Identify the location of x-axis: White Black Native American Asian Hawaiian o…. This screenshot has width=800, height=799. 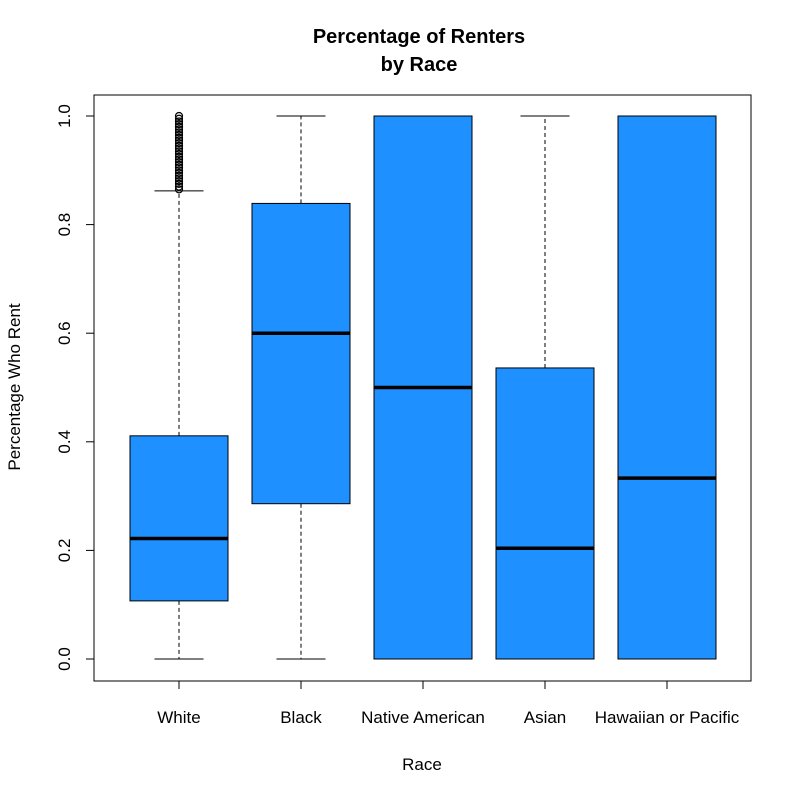
(448, 703).